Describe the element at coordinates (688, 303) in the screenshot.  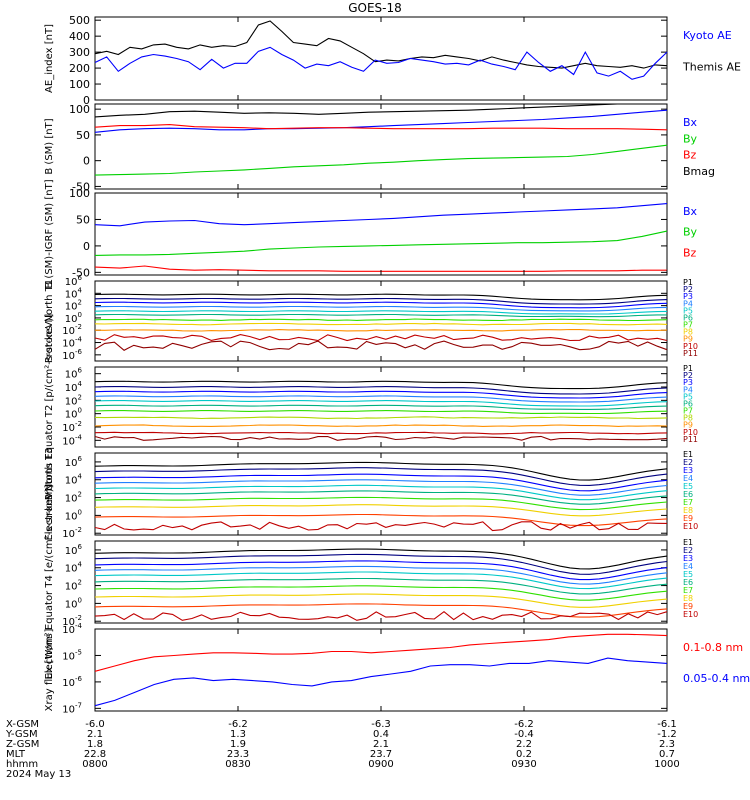
I see `legend-entry: P4` at that location.